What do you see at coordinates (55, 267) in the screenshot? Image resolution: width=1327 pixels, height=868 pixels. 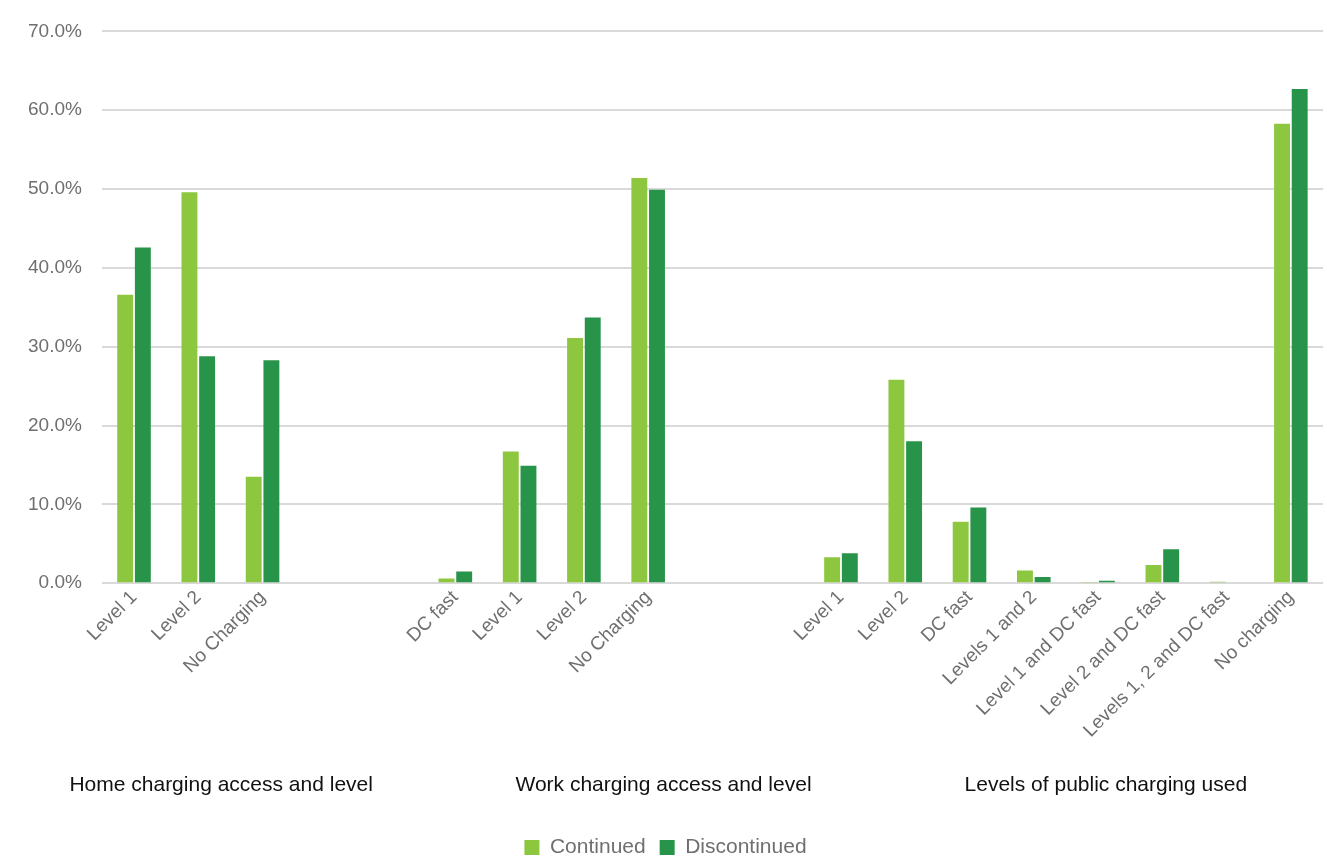 I see `y-tick-label: 40.0%` at bounding box center [55, 267].